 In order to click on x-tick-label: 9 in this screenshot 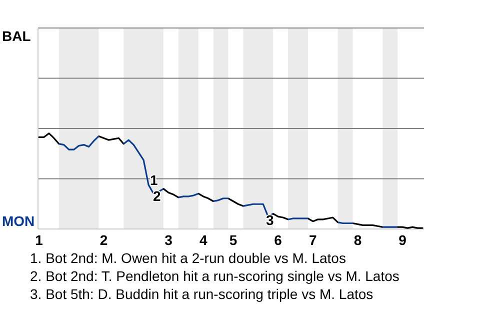, I will do `click(402, 240)`.